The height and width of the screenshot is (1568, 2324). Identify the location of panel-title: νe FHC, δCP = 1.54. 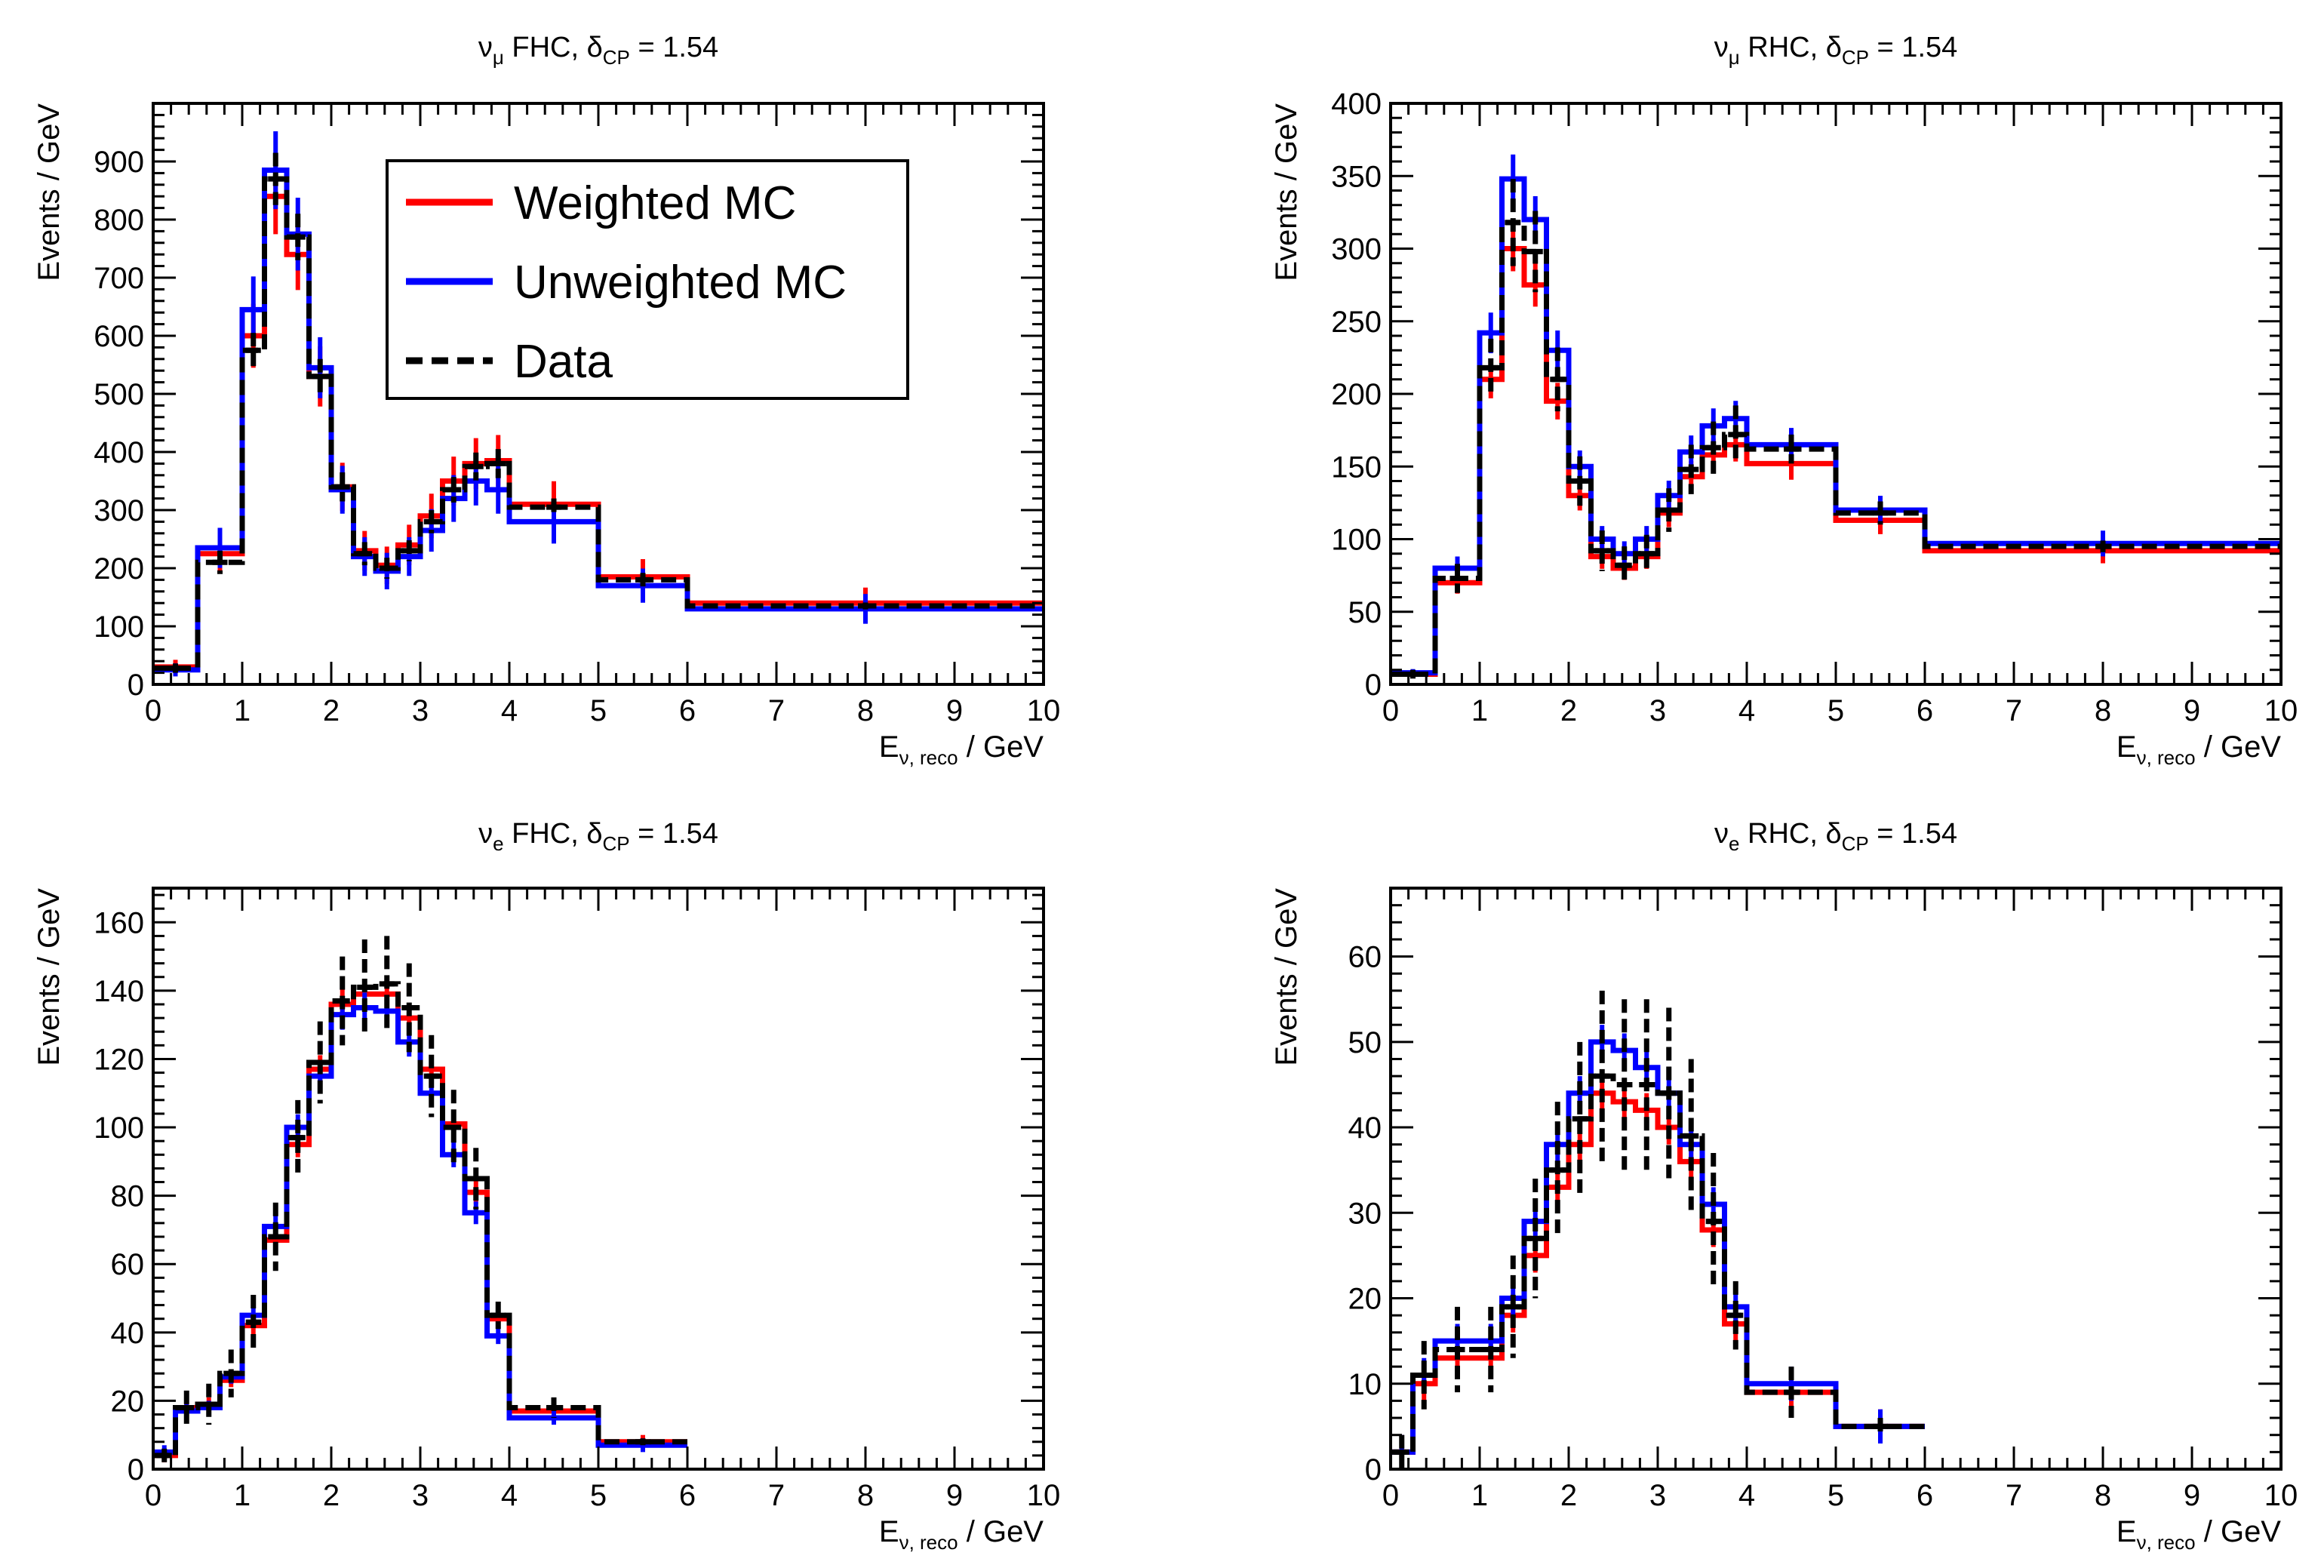
(598, 836).